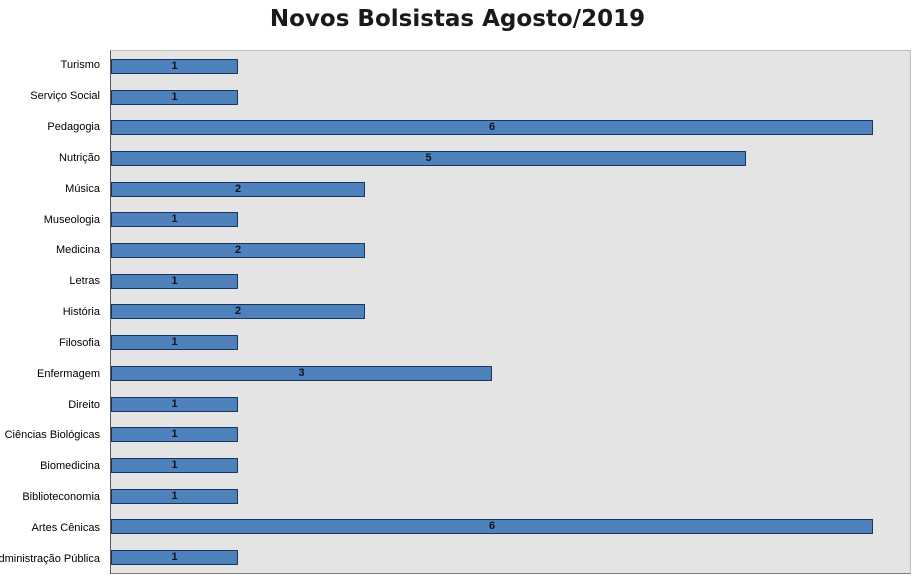  Describe the element at coordinates (50, 558) in the screenshot. I see `category-label: Administração Pública` at that location.